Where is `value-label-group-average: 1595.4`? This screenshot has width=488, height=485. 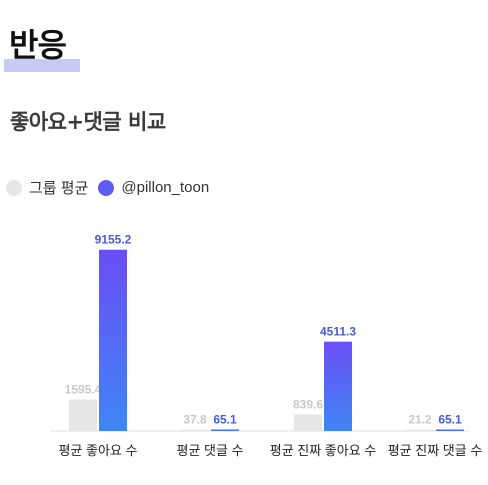 value-label-group-average: 1595.4 is located at coordinates (83, 389).